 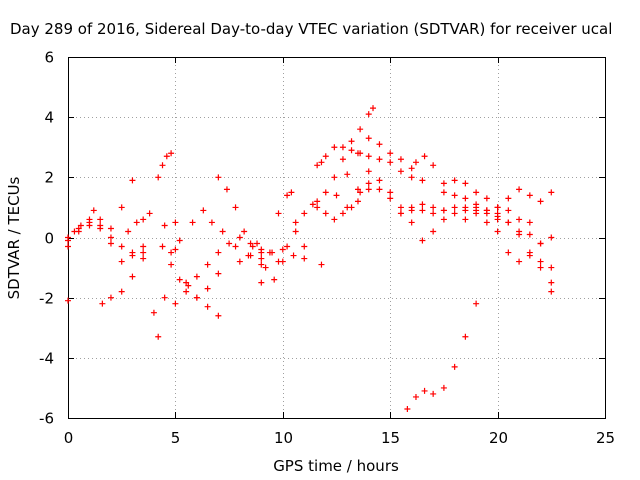 What do you see at coordinates (14, 237) in the screenshot?
I see `y-axis-title: SDTVAR / TECUs` at bounding box center [14, 237].